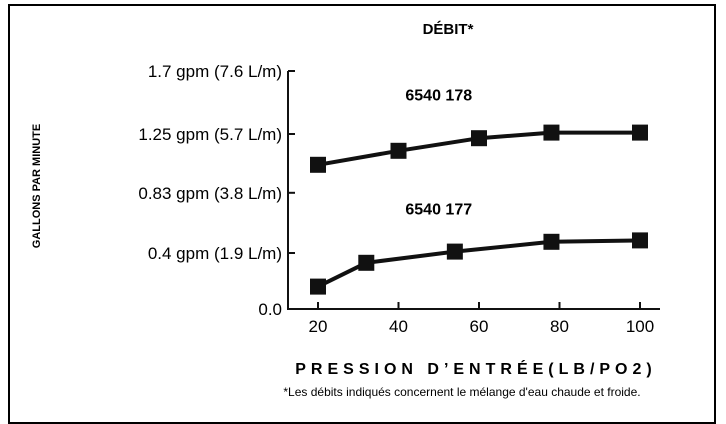 The height and width of the screenshot is (424, 726). What do you see at coordinates (640, 326) in the screenshot?
I see `x-tick-label: 100` at bounding box center [640, 326].